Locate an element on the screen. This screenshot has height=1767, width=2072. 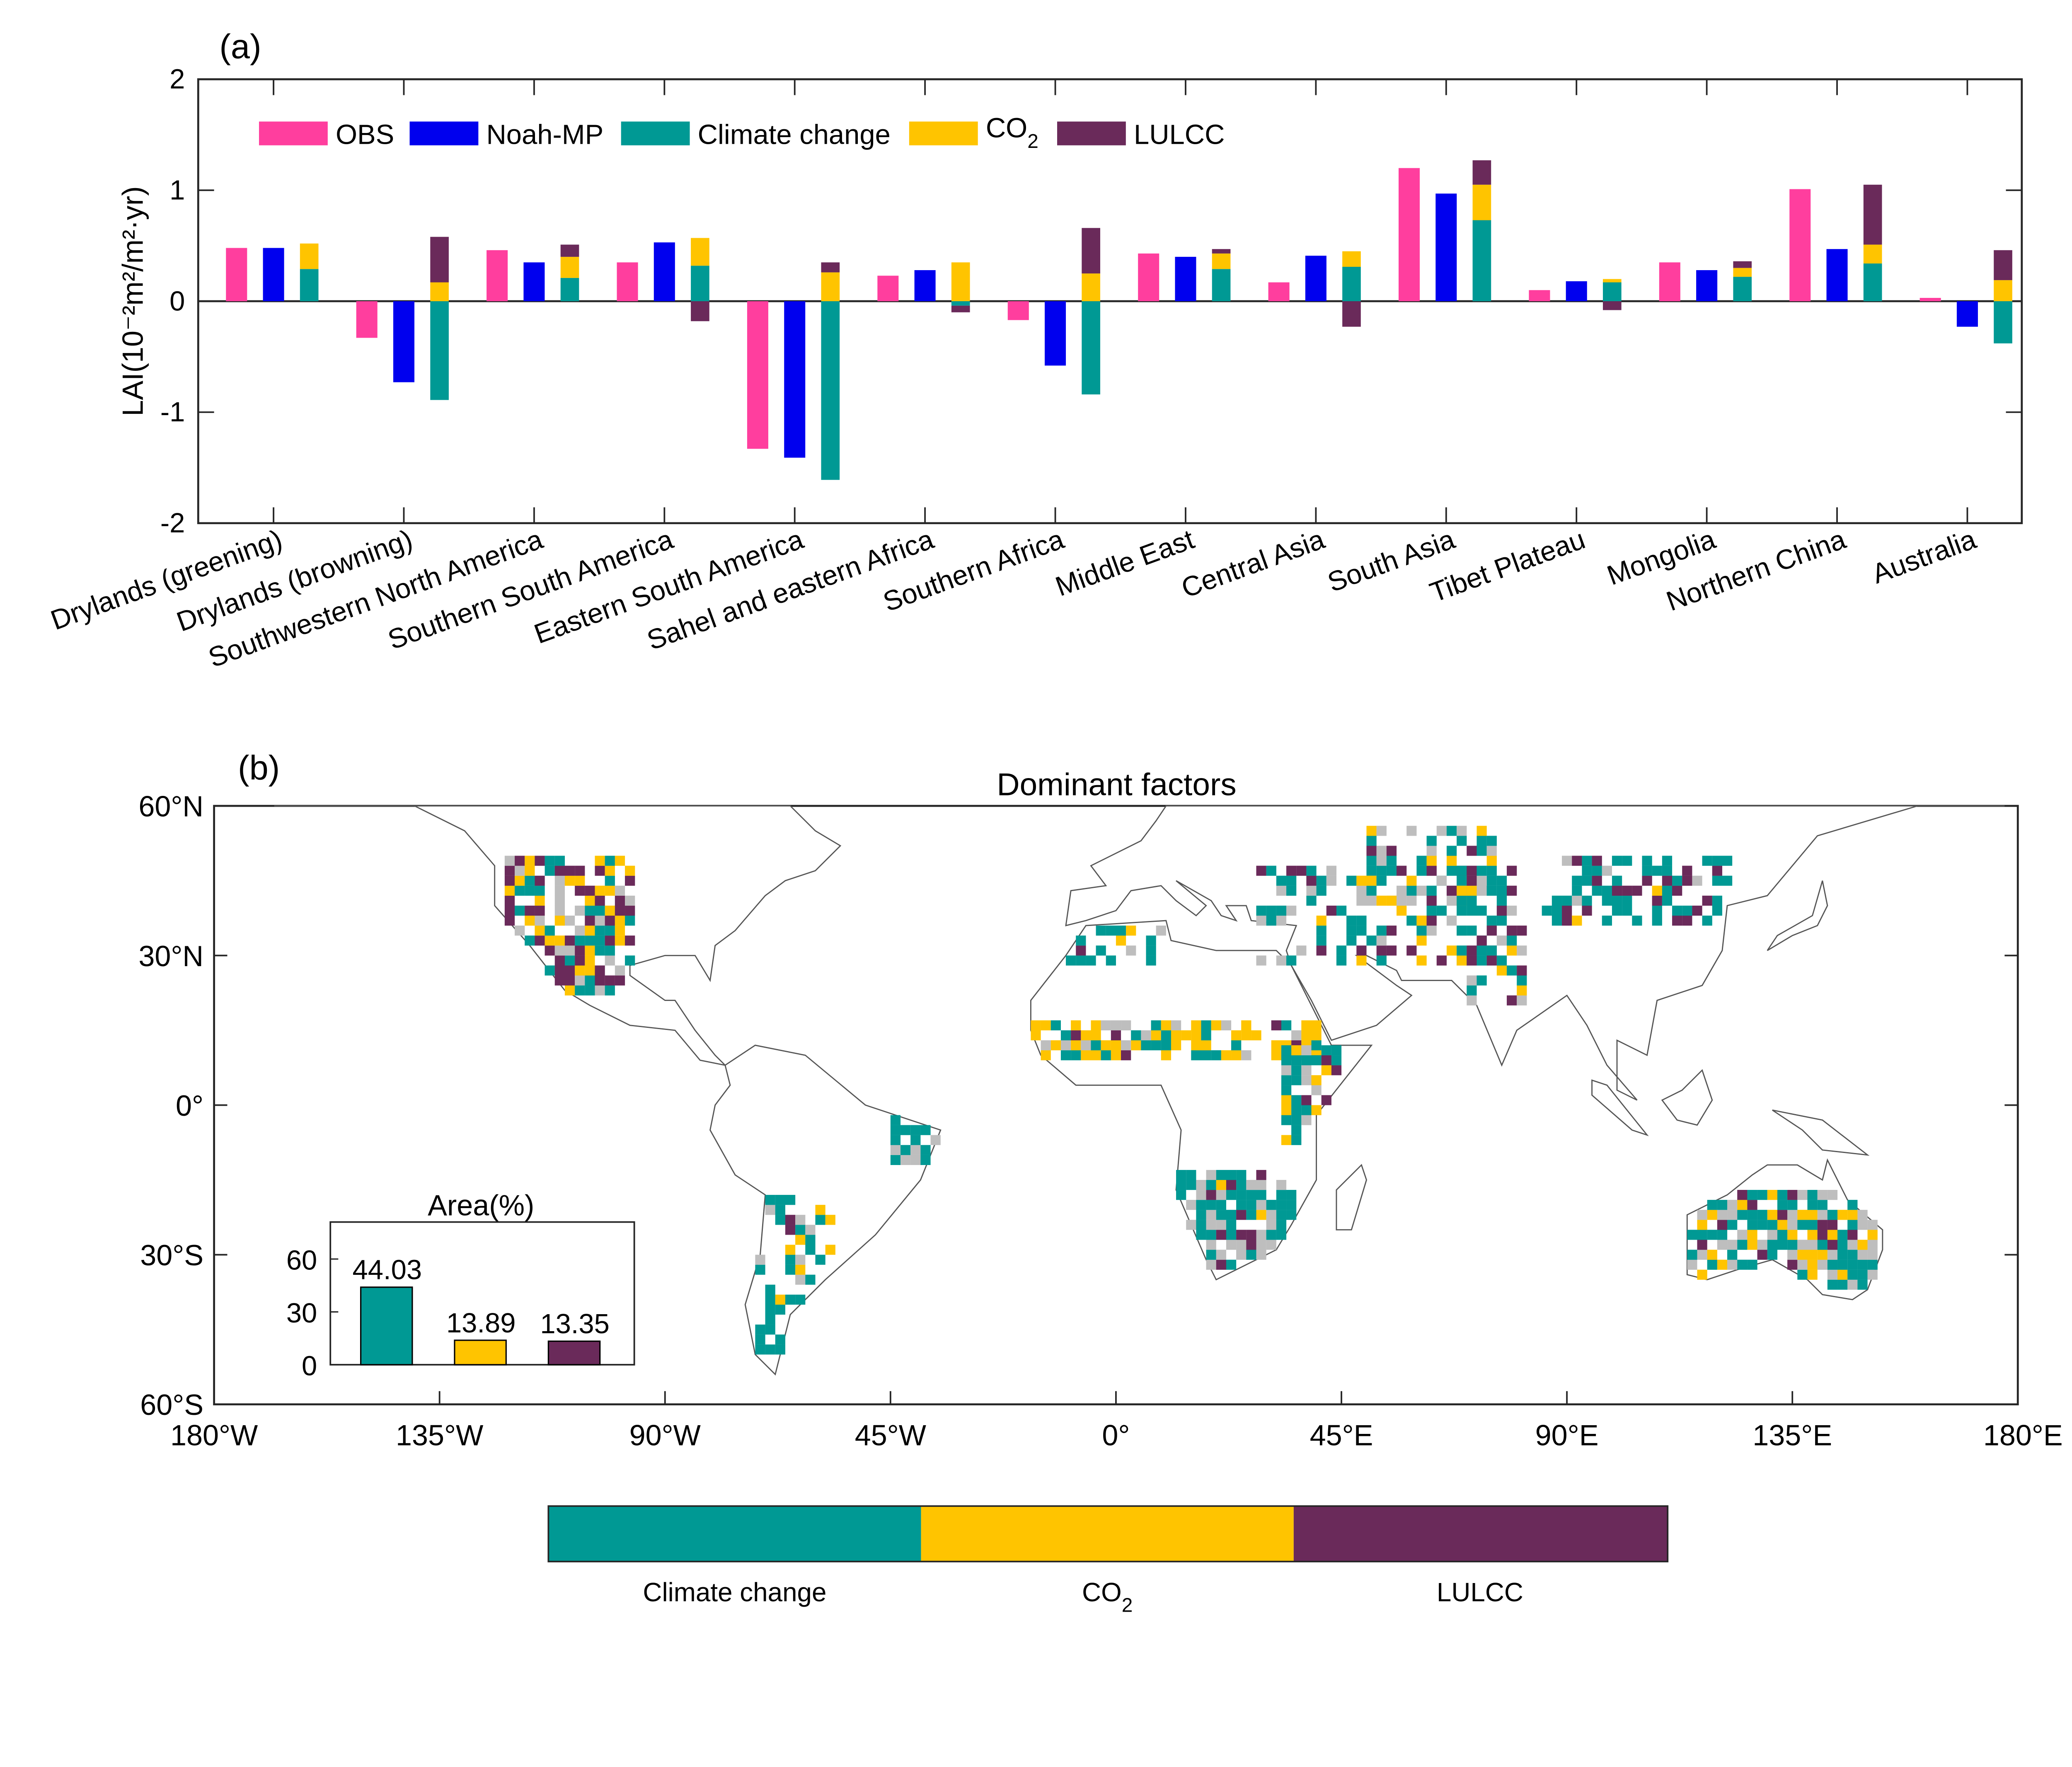
legend-text: OBS is located at coordinates (365, 134).